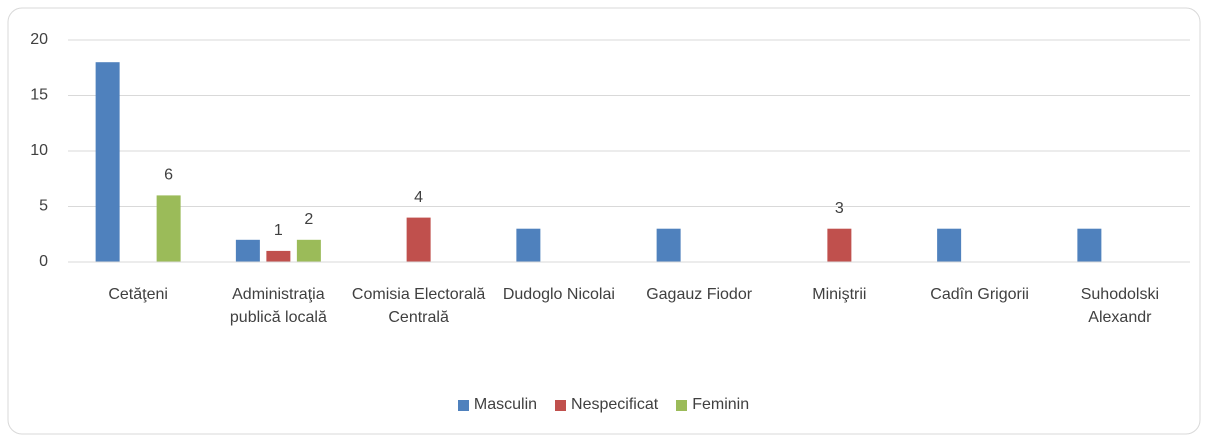 Image resolution: width=1207 pixels, height=436 pixels. Describe the element at coordinates (39, 150) in the screenshot. I see `y-tick-label: 10` at that location.